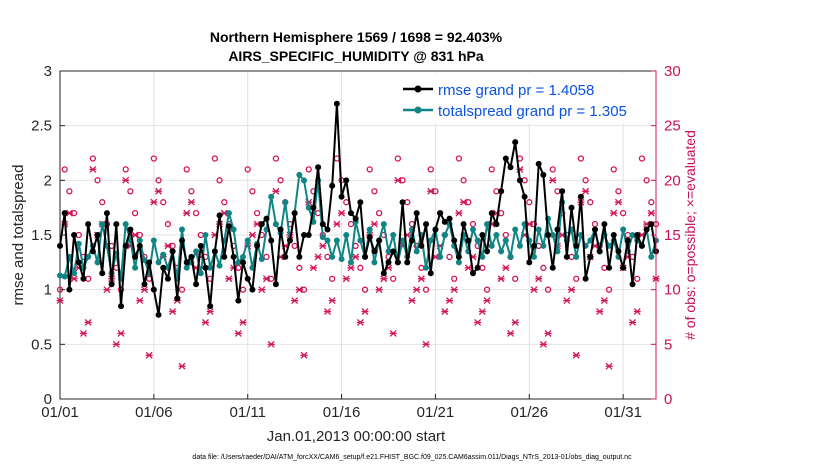 The width and height of the screenshot is (830, 470). What do you see at coordinates (48, 180) in the screenshot?
I see `y-tick-label: 2` at bounding box center [48, 180].